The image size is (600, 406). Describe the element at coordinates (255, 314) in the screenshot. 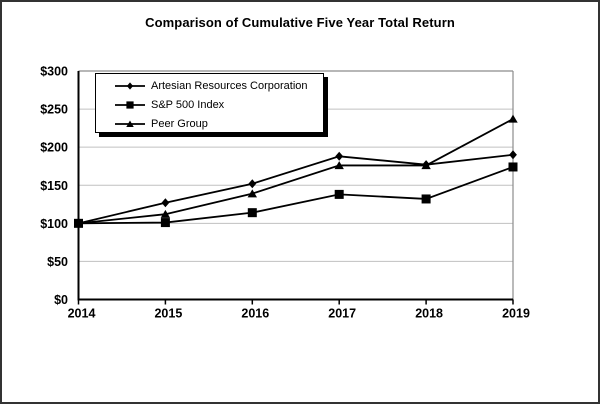

I see `x-axis-tick-label: 2016` at that location.